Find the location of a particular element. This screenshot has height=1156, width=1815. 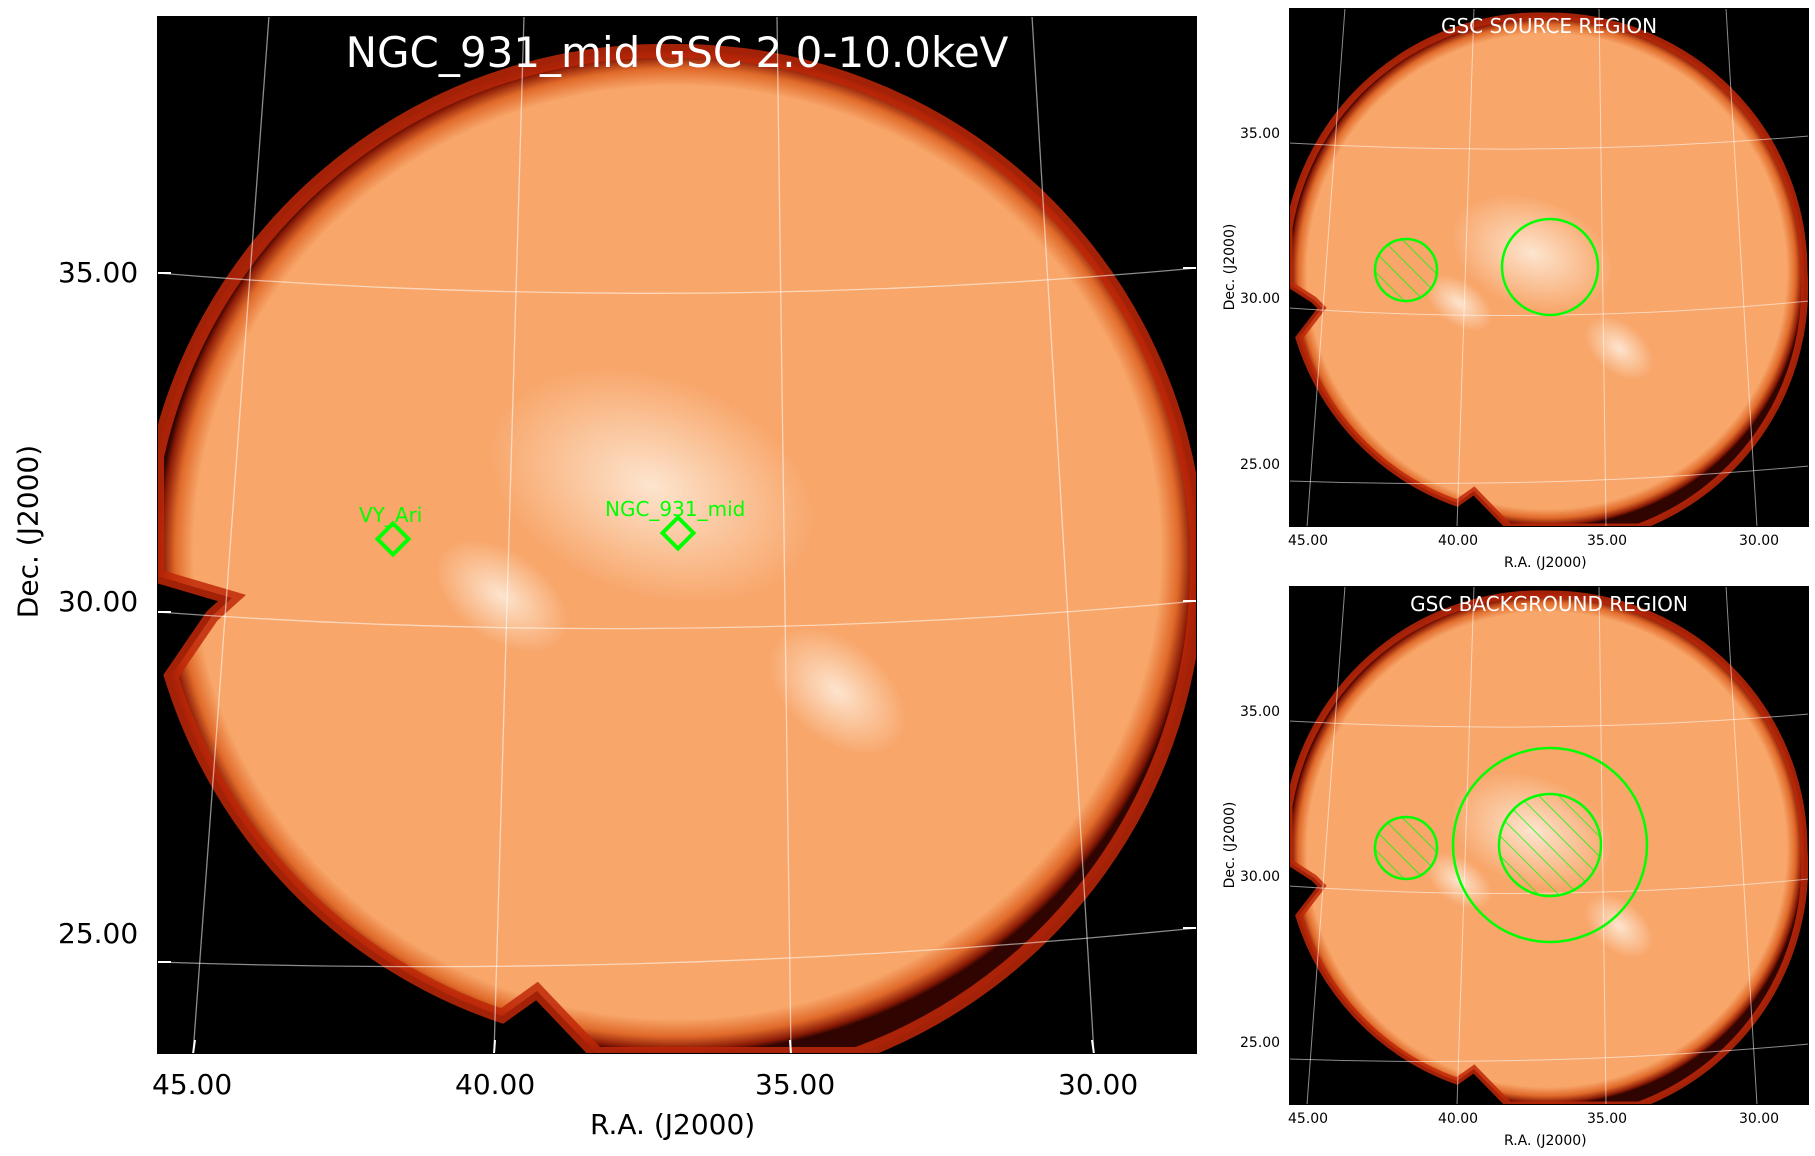

source-xtick: 45.00 is located at coordinates (1308, 541).